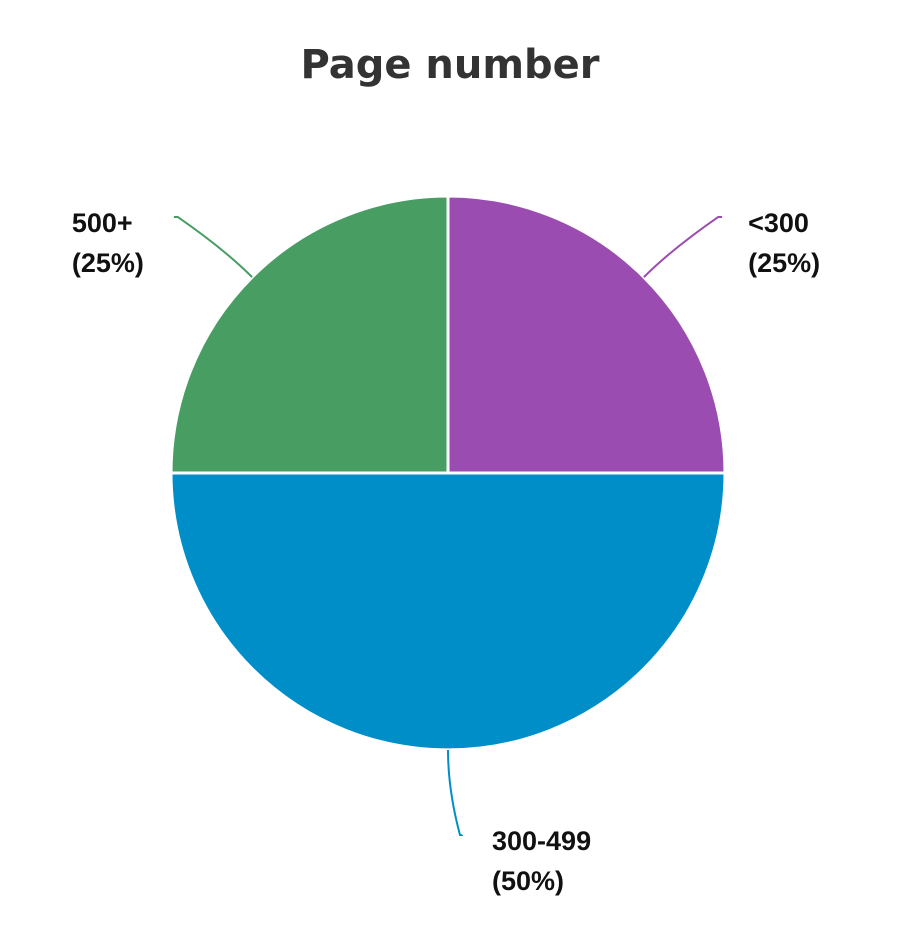 This screenshot has width=902, height=936. Describe the element at coordinates (449, 65) in the screenshot. I see `chart-title: Page number` at that location.